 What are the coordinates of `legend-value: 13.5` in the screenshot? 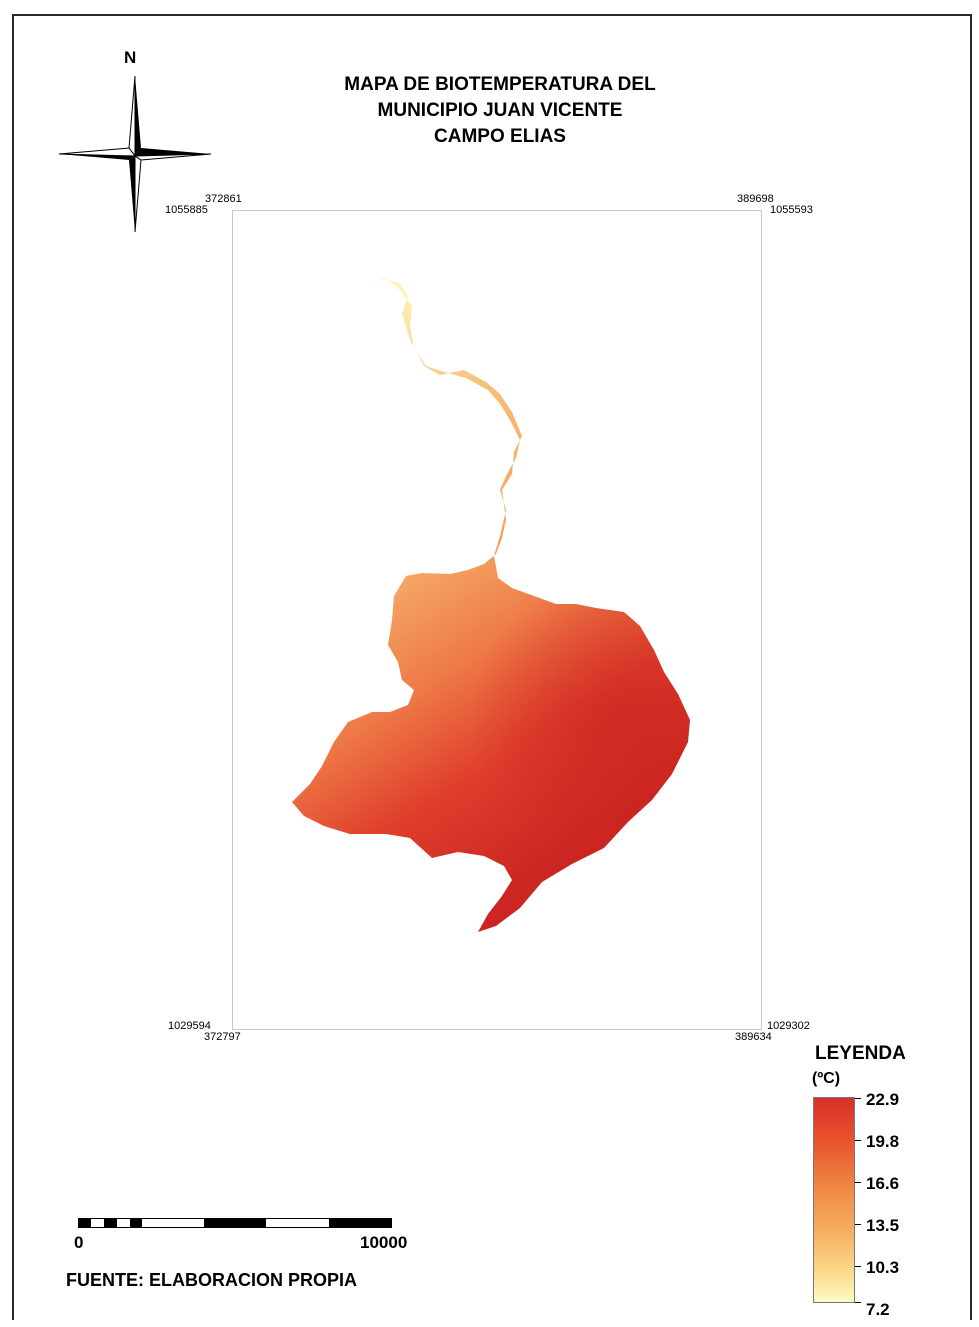 It's located at (883, 1225).